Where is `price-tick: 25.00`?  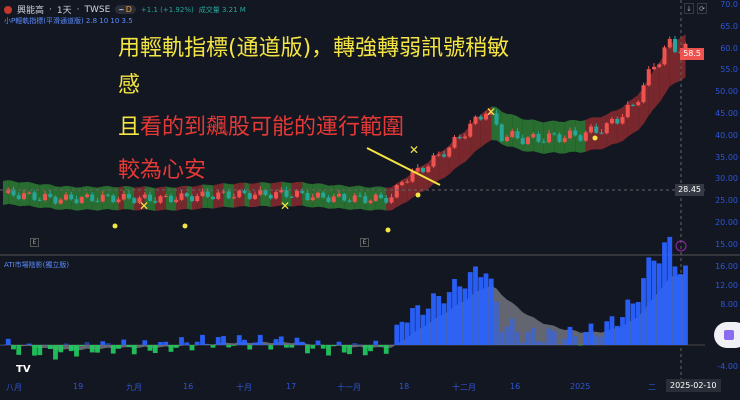
price-tick: 25.00 is located at coordinates (726, 201).